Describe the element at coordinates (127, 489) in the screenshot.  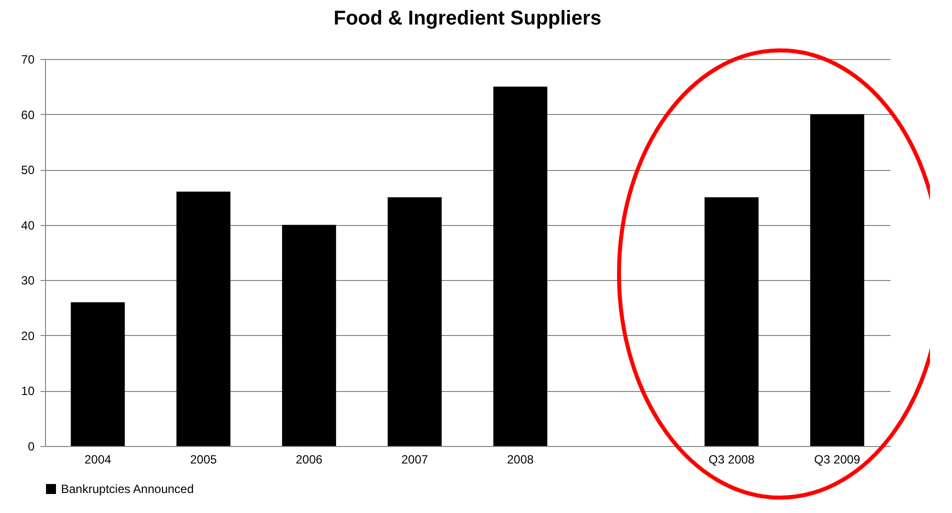
I see `legend-label: Bankruptcies Announced` at that location.